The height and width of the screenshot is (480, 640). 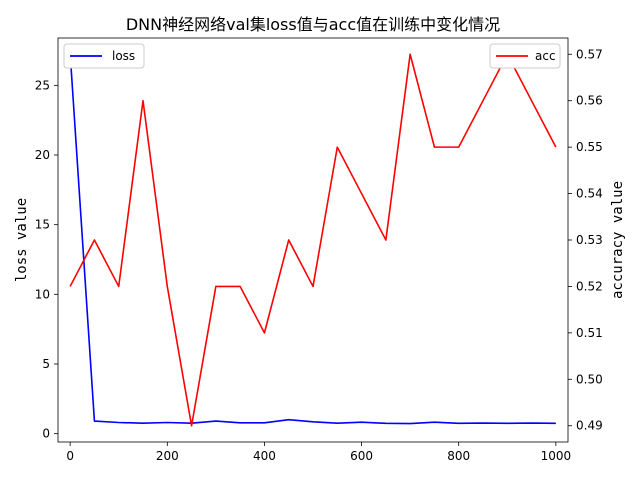 I want to click on legend-loss-box, so click(x=104, y=56).